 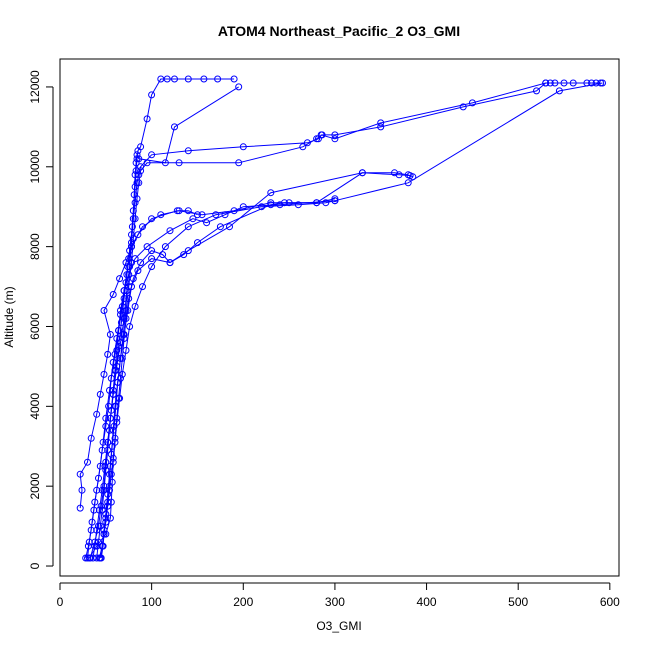 What do you see at coordinates (243, 602) in the screenshot?
I see `x-tick-label: 200` at bounding box center [243, 602].